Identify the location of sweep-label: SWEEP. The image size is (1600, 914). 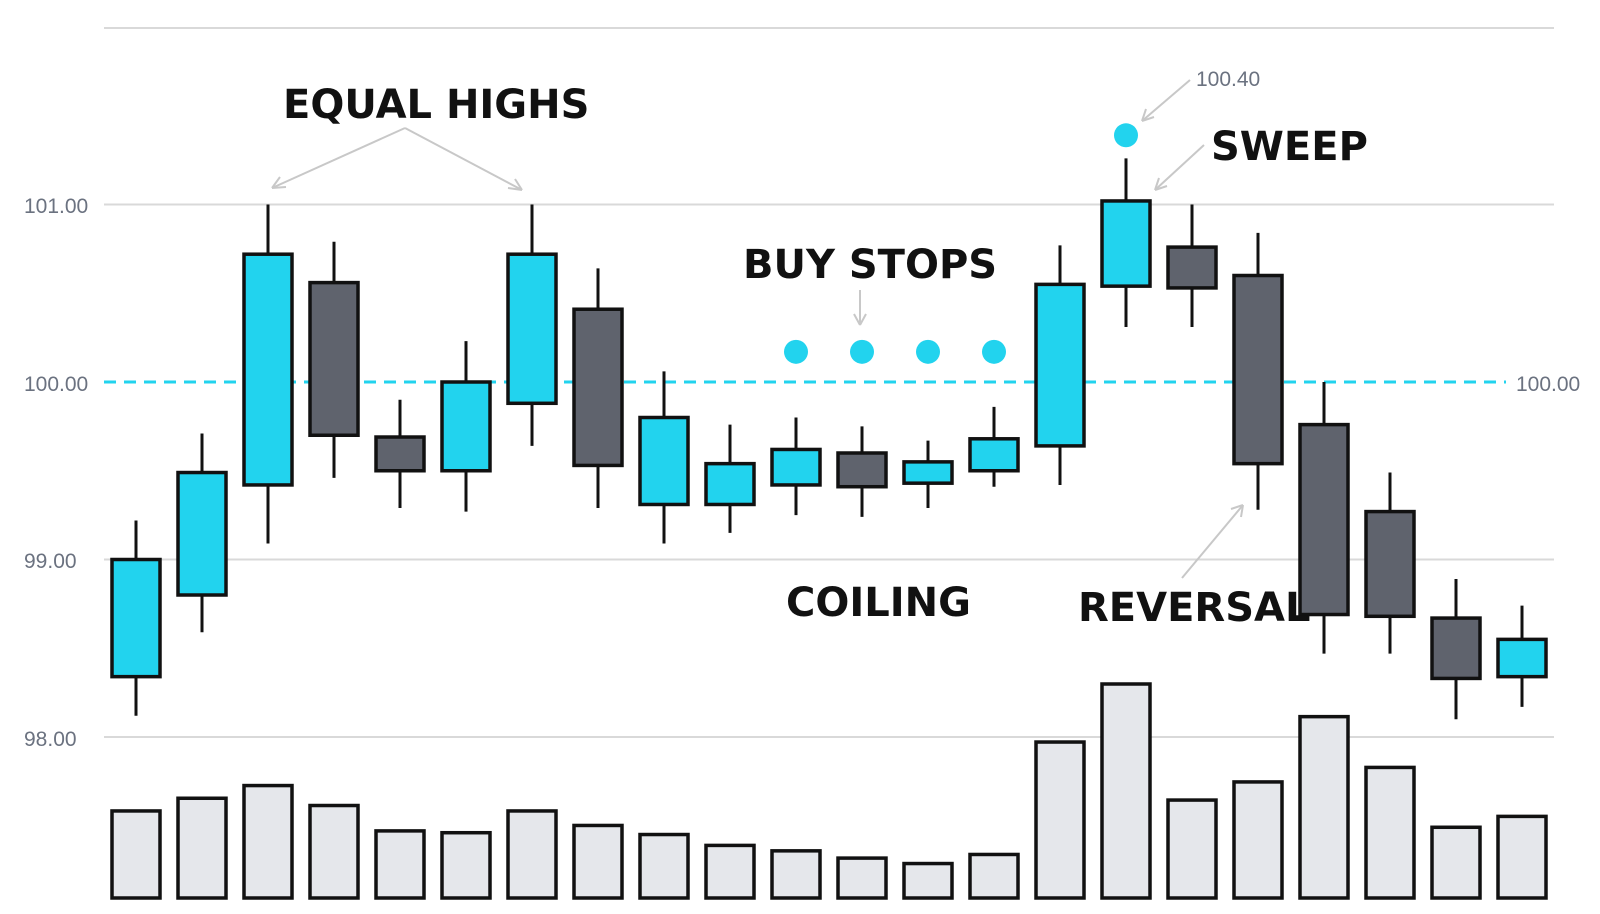
(1289, 147).